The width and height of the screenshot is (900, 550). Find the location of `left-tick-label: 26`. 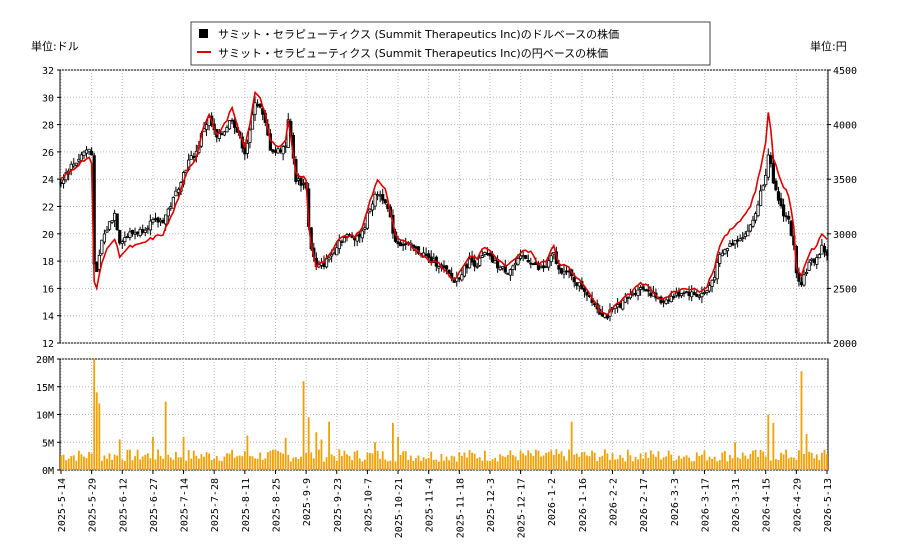

left-tick-label: 26 is located at coordinates (48, 153).